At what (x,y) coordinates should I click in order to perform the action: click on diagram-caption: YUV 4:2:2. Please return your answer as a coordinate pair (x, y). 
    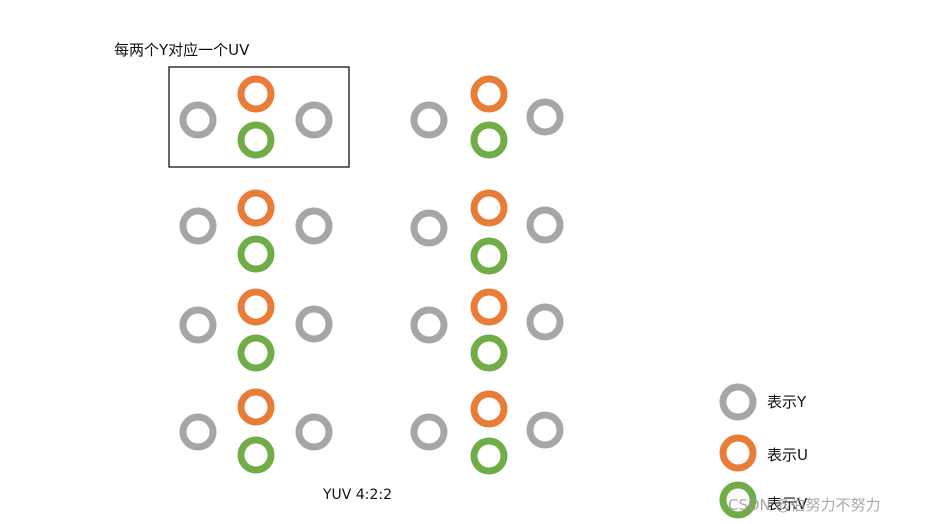
    Looking at the image, I should click on (357, 495).